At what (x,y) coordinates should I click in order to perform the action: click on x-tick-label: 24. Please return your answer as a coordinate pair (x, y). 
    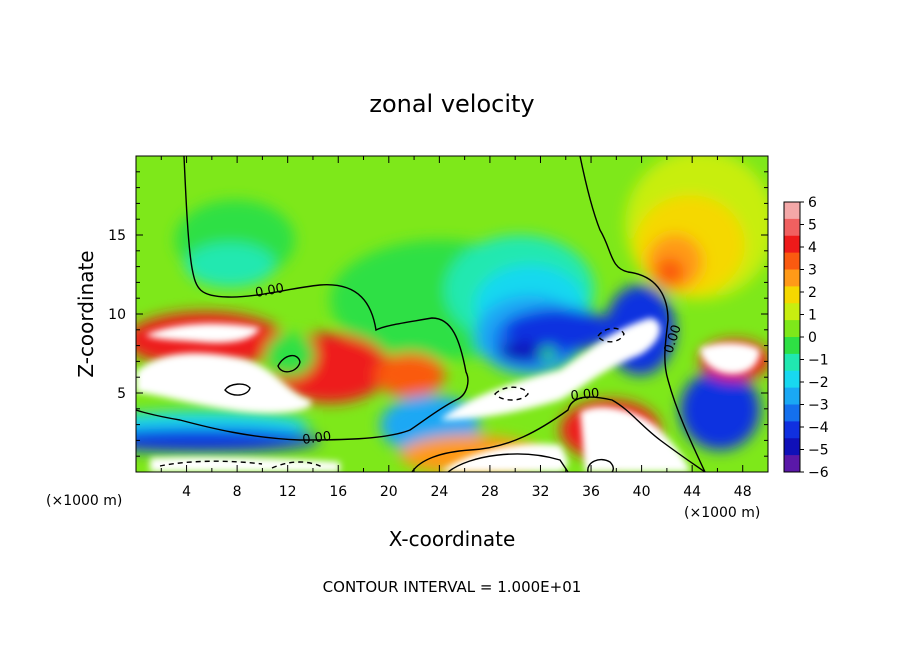
    Looking at the image, I should click on (439, 492).